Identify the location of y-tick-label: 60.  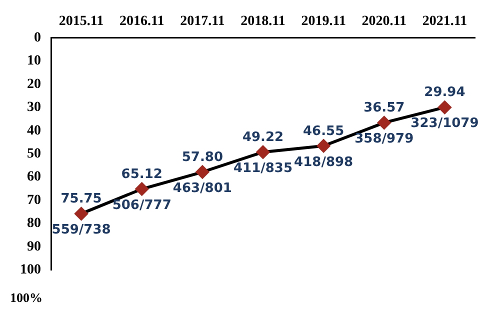
(34, 177).